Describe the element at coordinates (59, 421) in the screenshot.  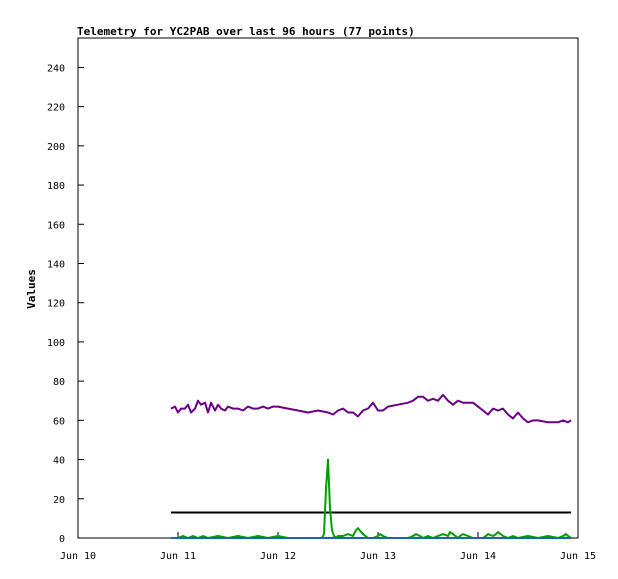
I see `y-tick-label: 60` at that location.